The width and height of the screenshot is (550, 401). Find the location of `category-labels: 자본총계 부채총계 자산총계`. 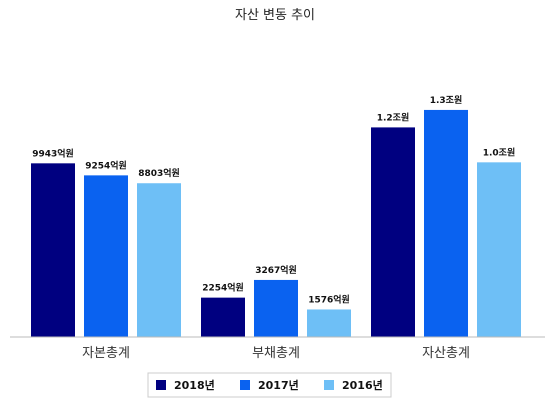

category-labels: 자본총계 부채총계 자산총계 is located at coordinates (276, 353).